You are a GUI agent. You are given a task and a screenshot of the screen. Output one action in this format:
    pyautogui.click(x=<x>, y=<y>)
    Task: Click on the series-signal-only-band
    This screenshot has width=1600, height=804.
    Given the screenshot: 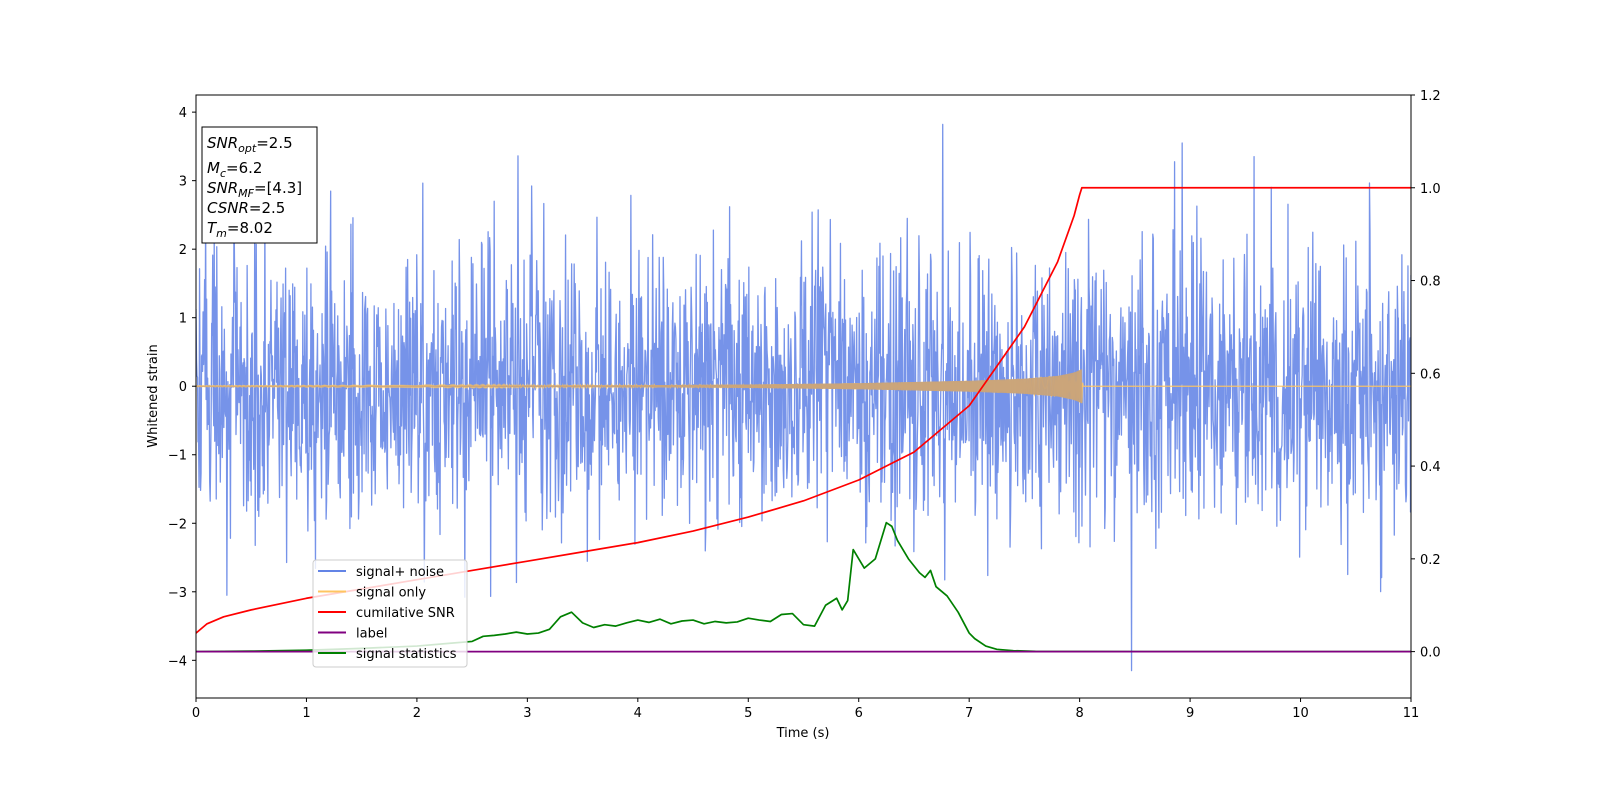 What is the action you would take?
    pyautogui.click(x=639, y=386)
    